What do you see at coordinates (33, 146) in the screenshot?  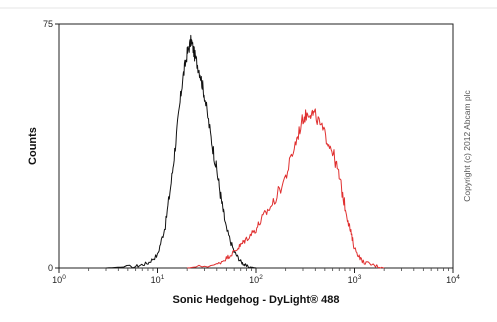 I see `y-axis-title: Counts` at bounding box center [33, 146].